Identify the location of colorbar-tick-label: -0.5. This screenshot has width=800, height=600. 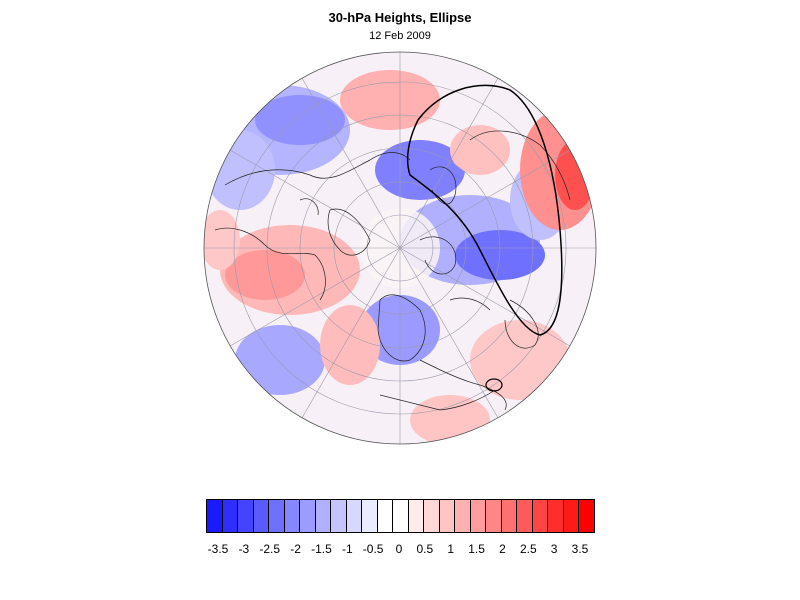
(373, 549).